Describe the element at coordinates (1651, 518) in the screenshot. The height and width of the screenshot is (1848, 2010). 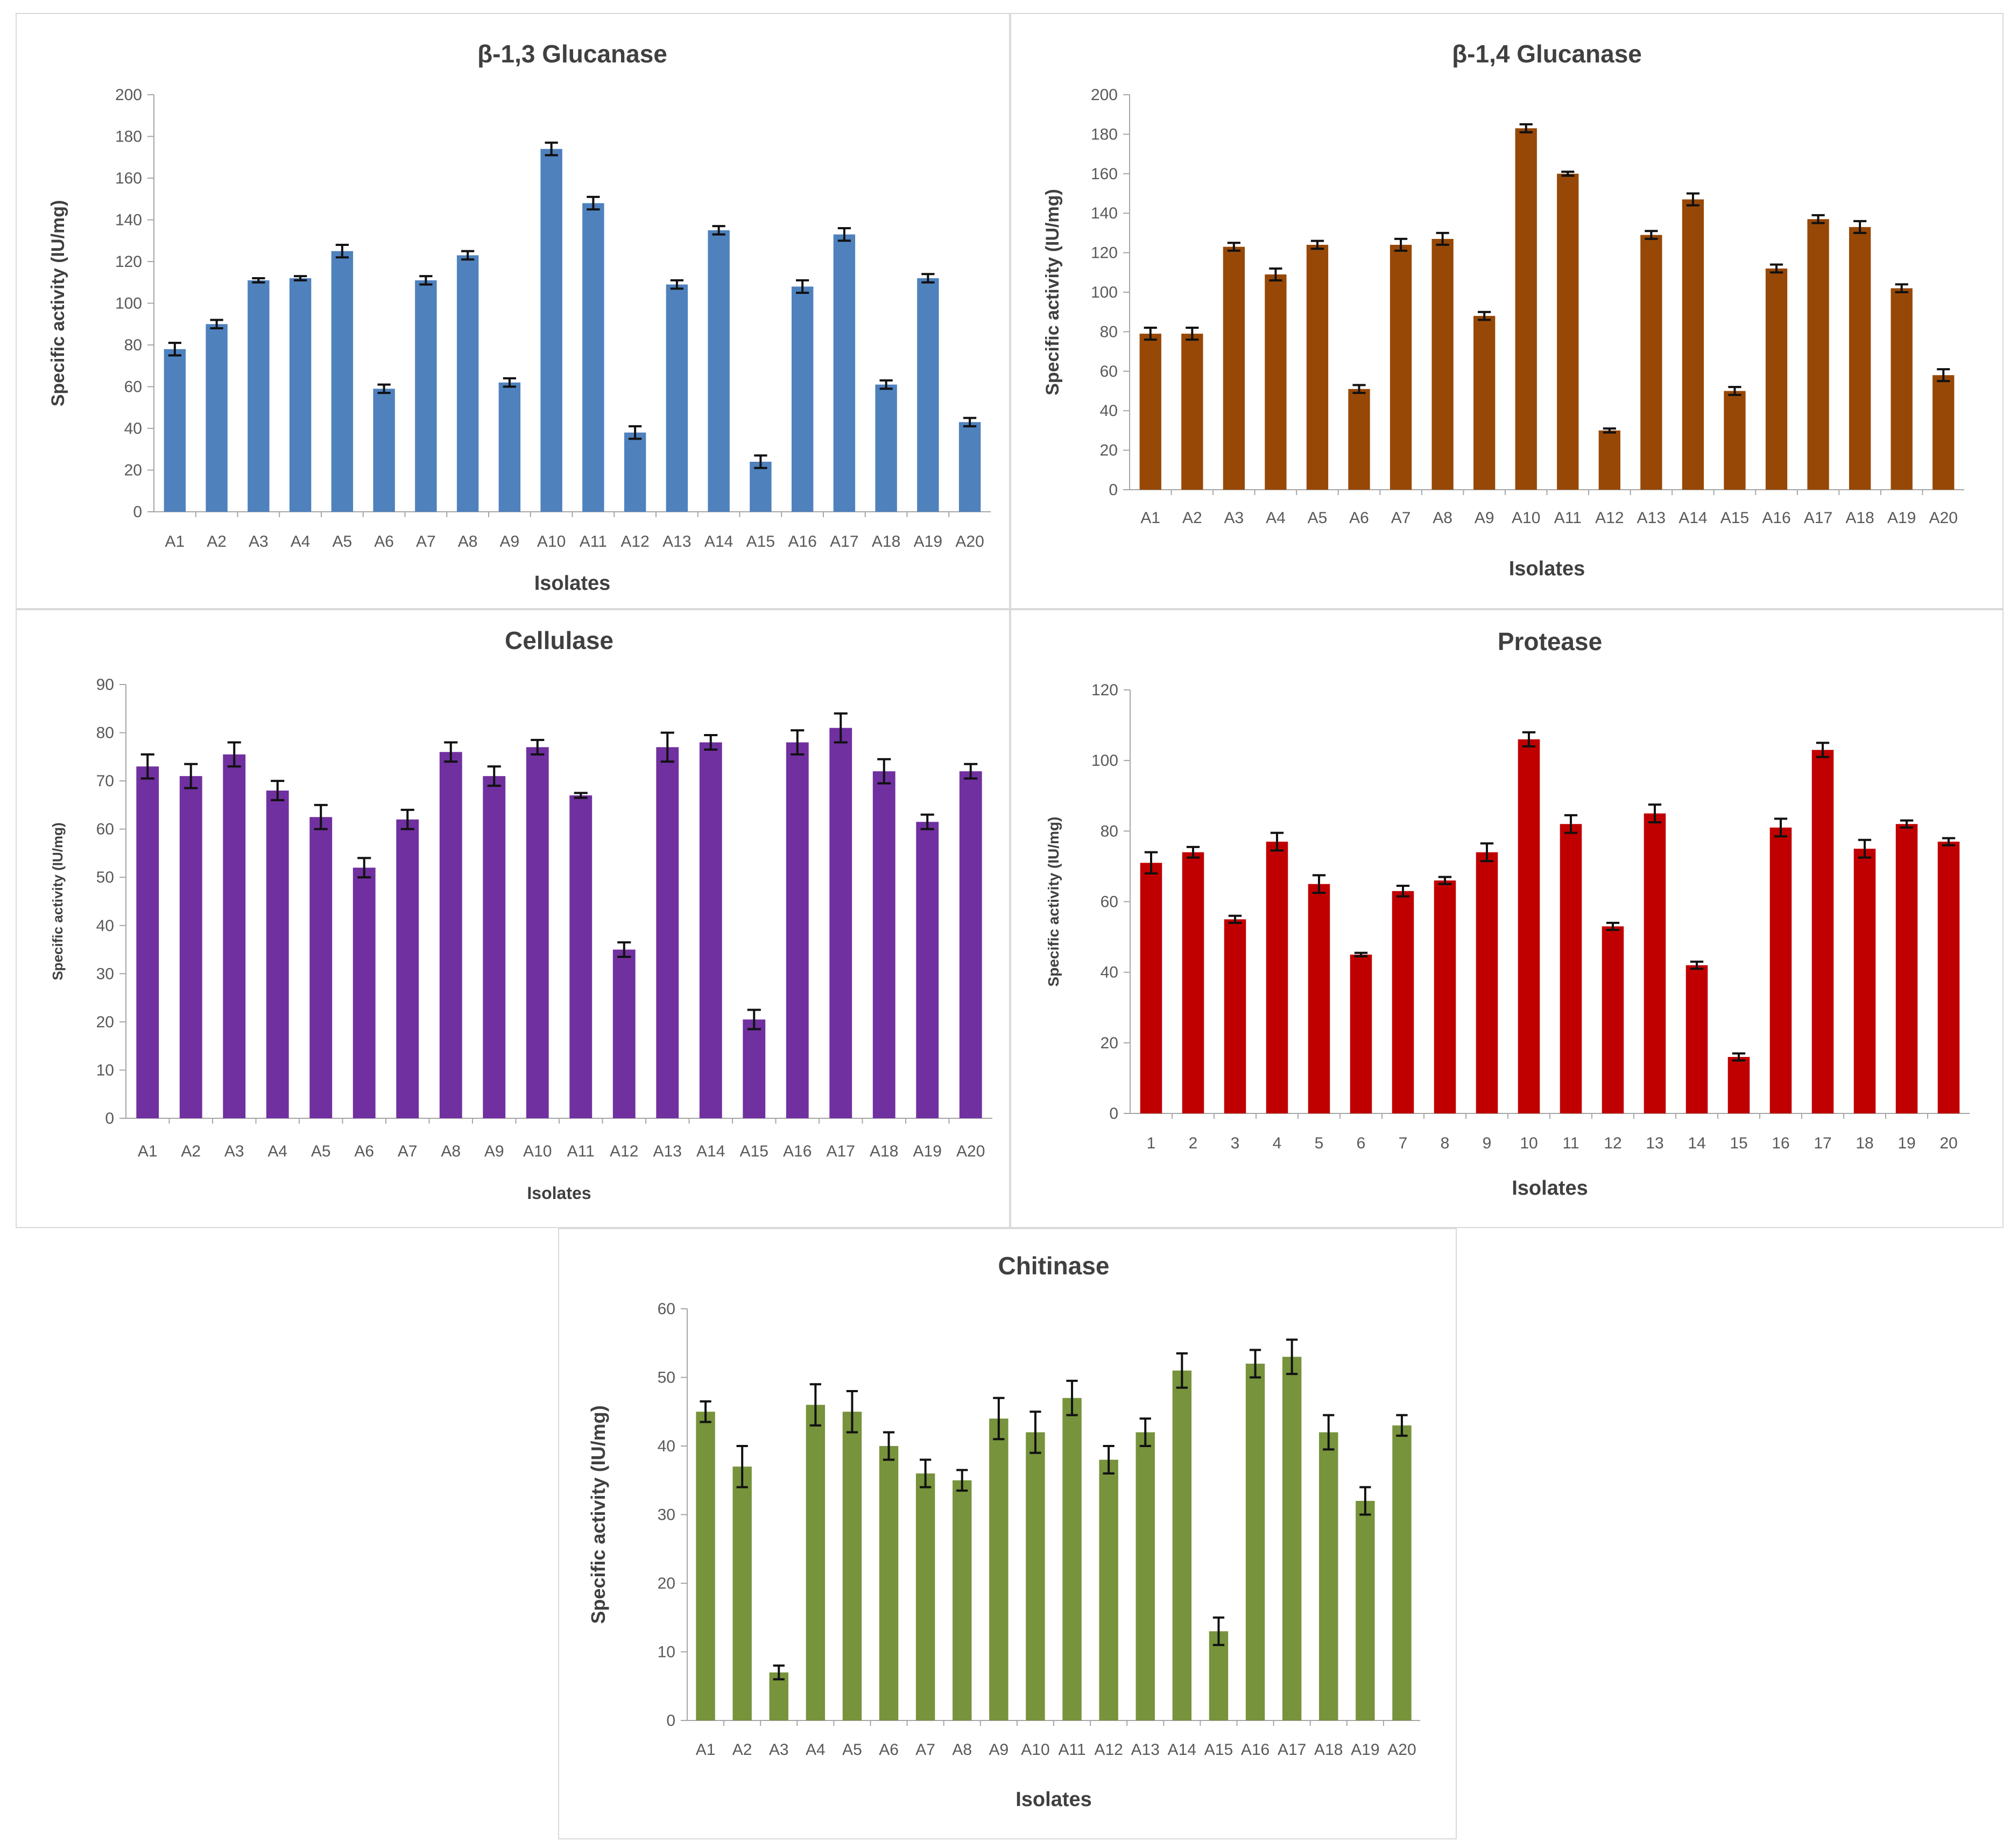
I see `x-tick-label: A13` at that location.